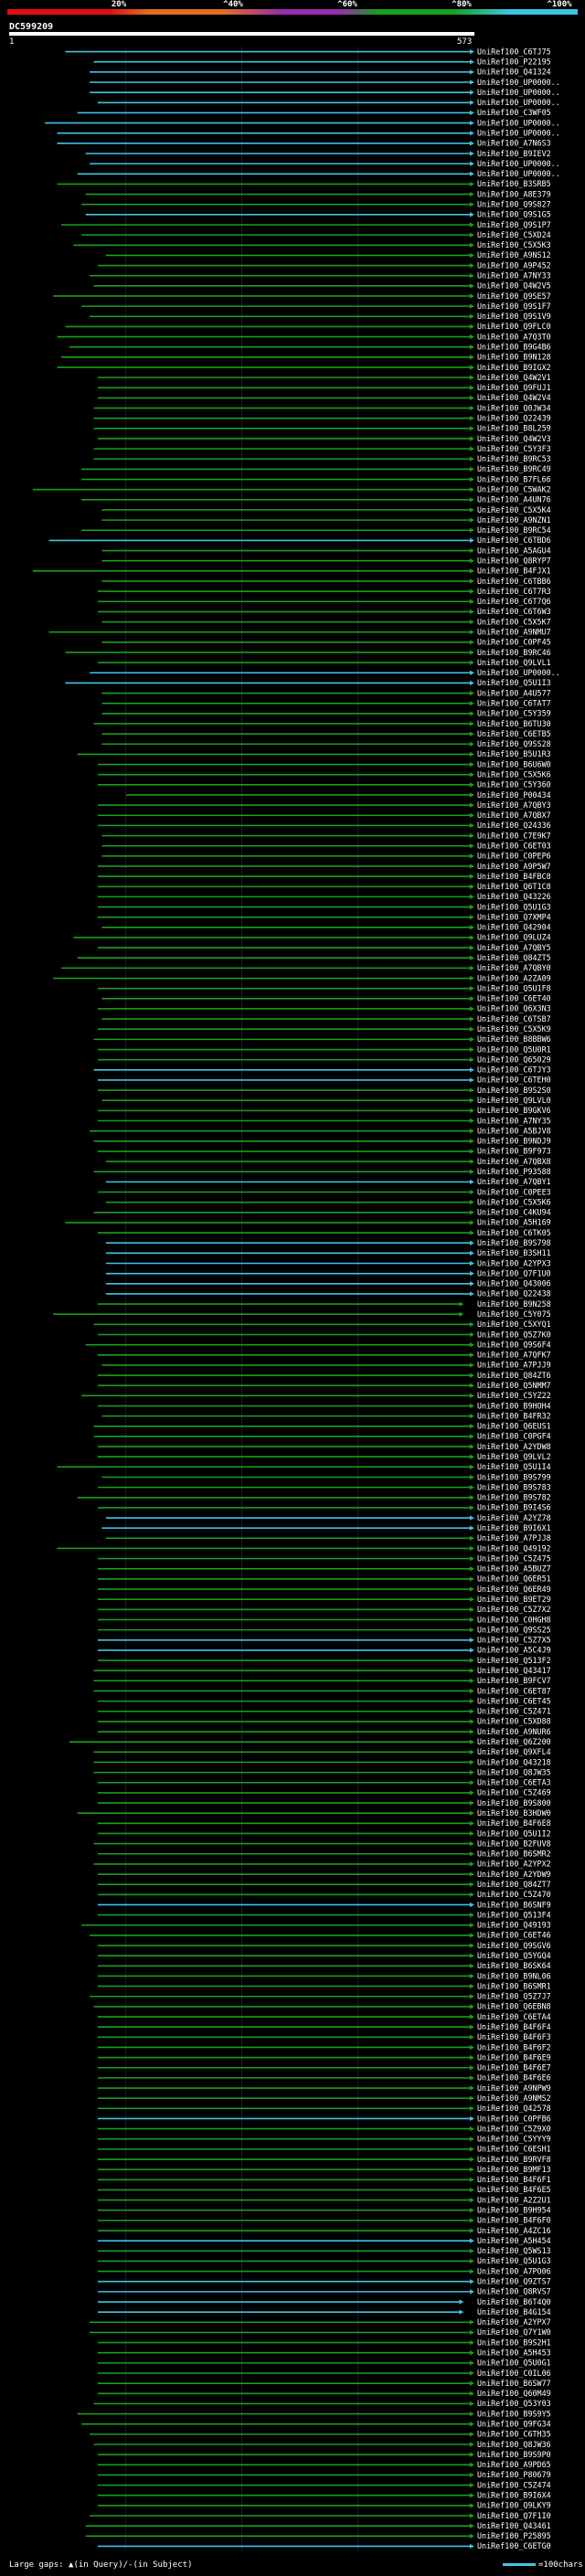 The width and height of the screenshot is (585, 2576). What do you see at coordinates (514, 2545) in the screenshot?
I see `hit-label: UniRef100_C6ETG0` at bounding box center [514, 2545].